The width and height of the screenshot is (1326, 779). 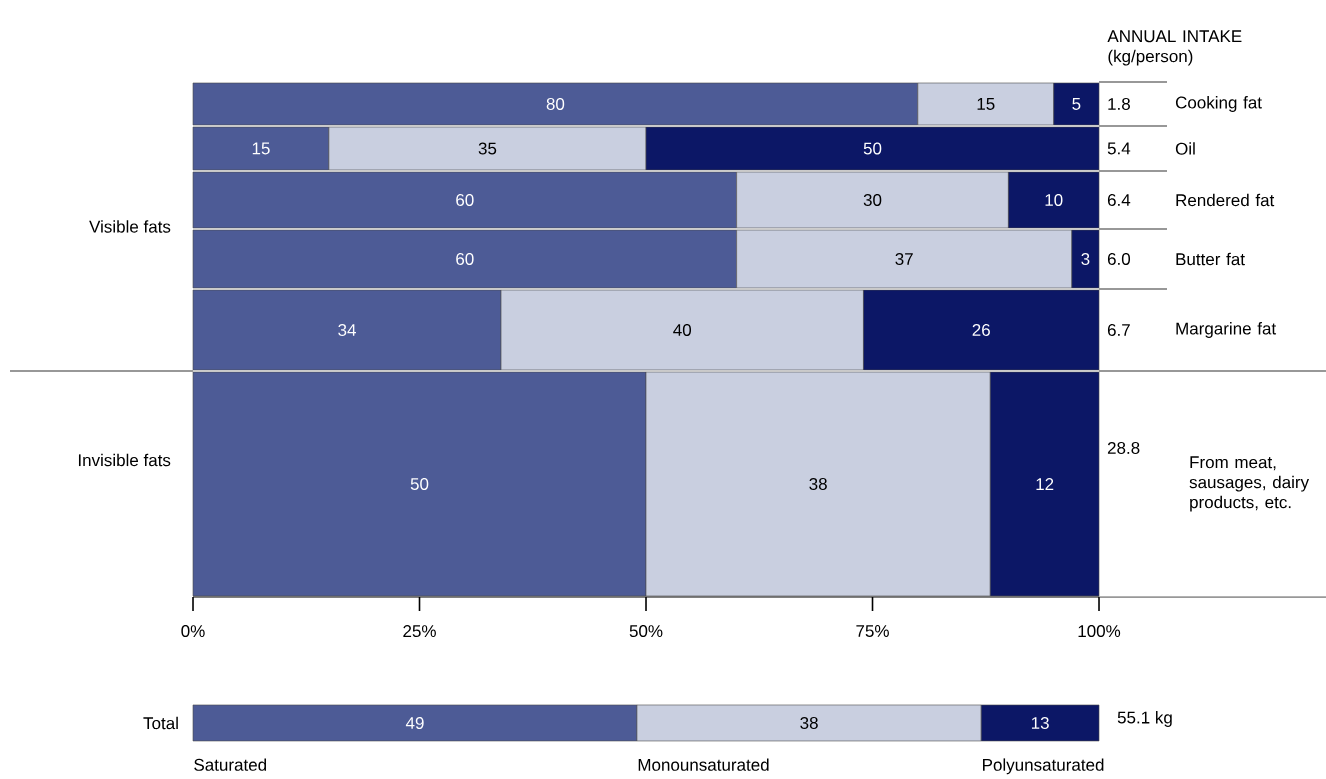 I want to click on x-tick-label: 0%, so click(x=193, y=631).